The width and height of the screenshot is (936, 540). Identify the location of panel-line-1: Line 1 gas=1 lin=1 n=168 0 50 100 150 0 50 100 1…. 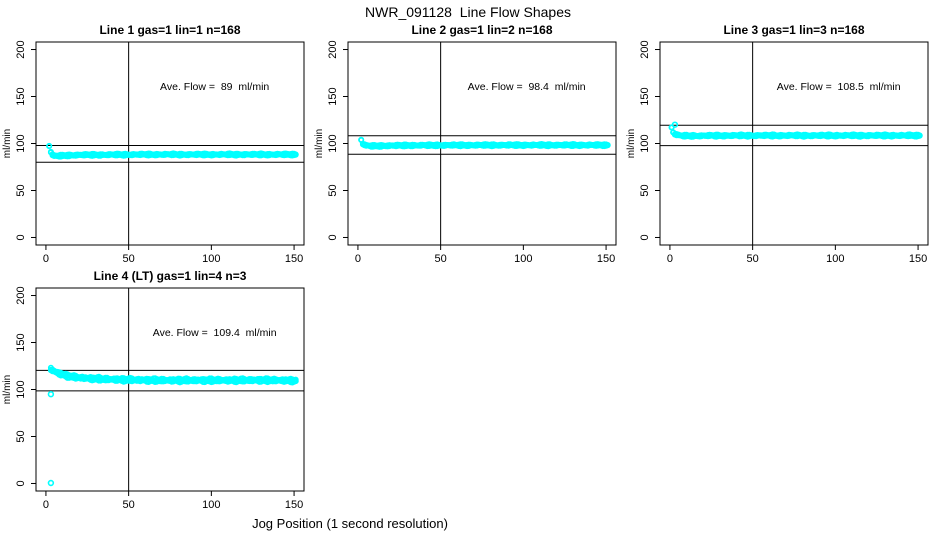
(153, 144).